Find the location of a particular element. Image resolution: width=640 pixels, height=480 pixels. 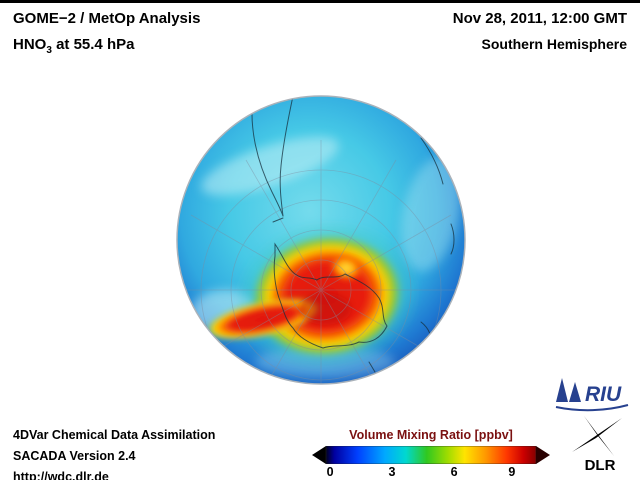

colorbar-gradient is located at coordinates (431, 455).